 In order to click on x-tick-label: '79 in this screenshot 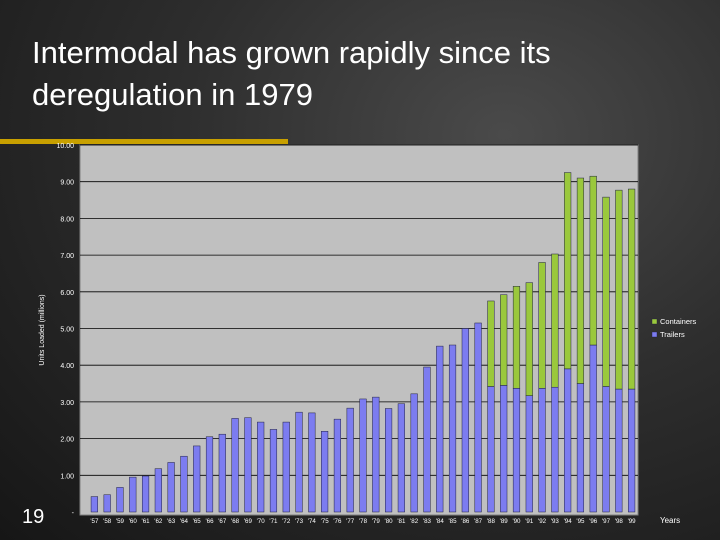, I will do `click(376, 521)`.